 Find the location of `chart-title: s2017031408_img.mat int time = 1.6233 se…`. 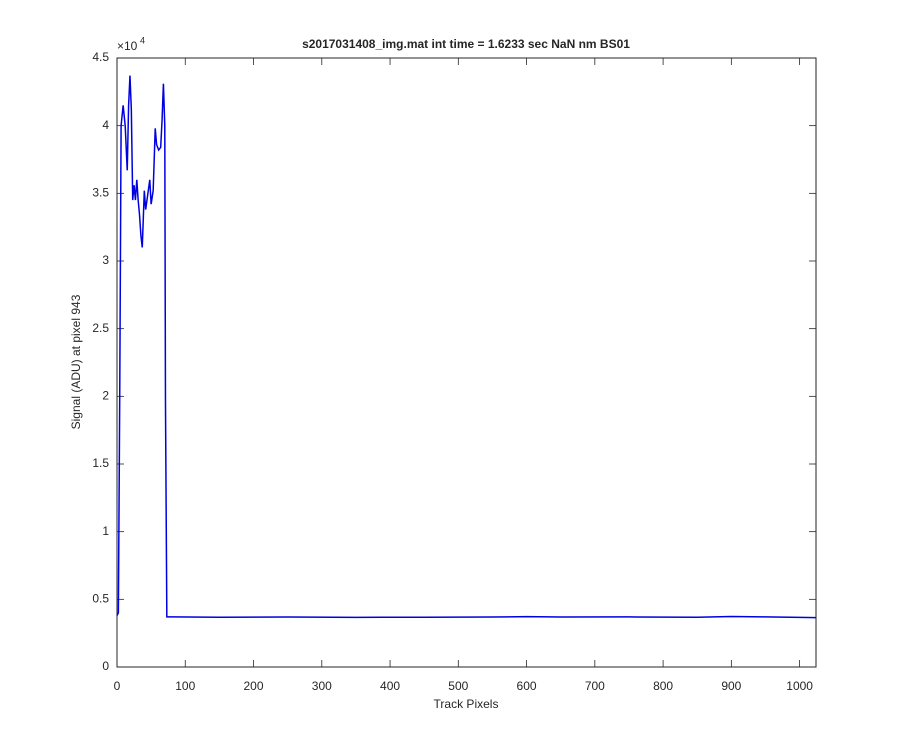

chart-title: s2017031408_img.mat int time = 1.6233 se… is located at coordinates (466, 44).